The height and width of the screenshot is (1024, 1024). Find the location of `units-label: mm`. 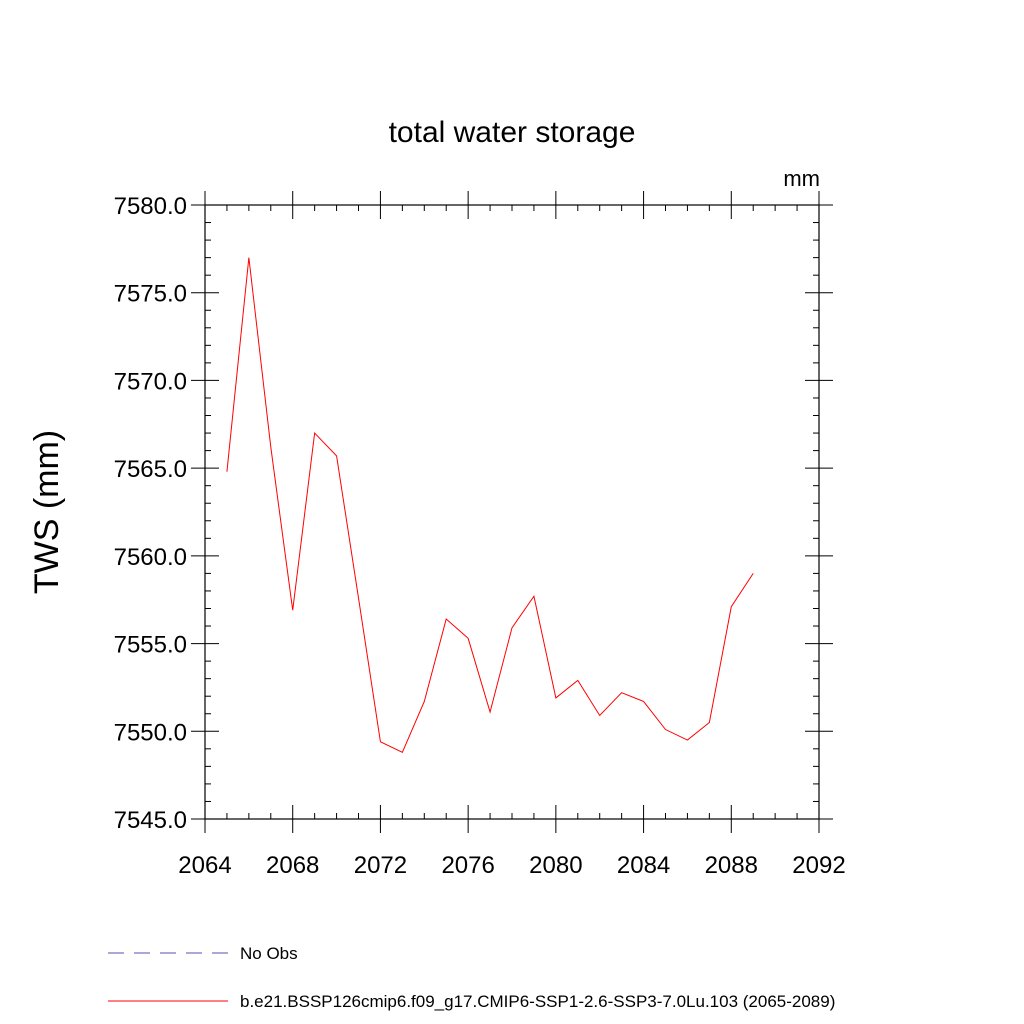

units-label: mm is located at coordinates (801, 178).